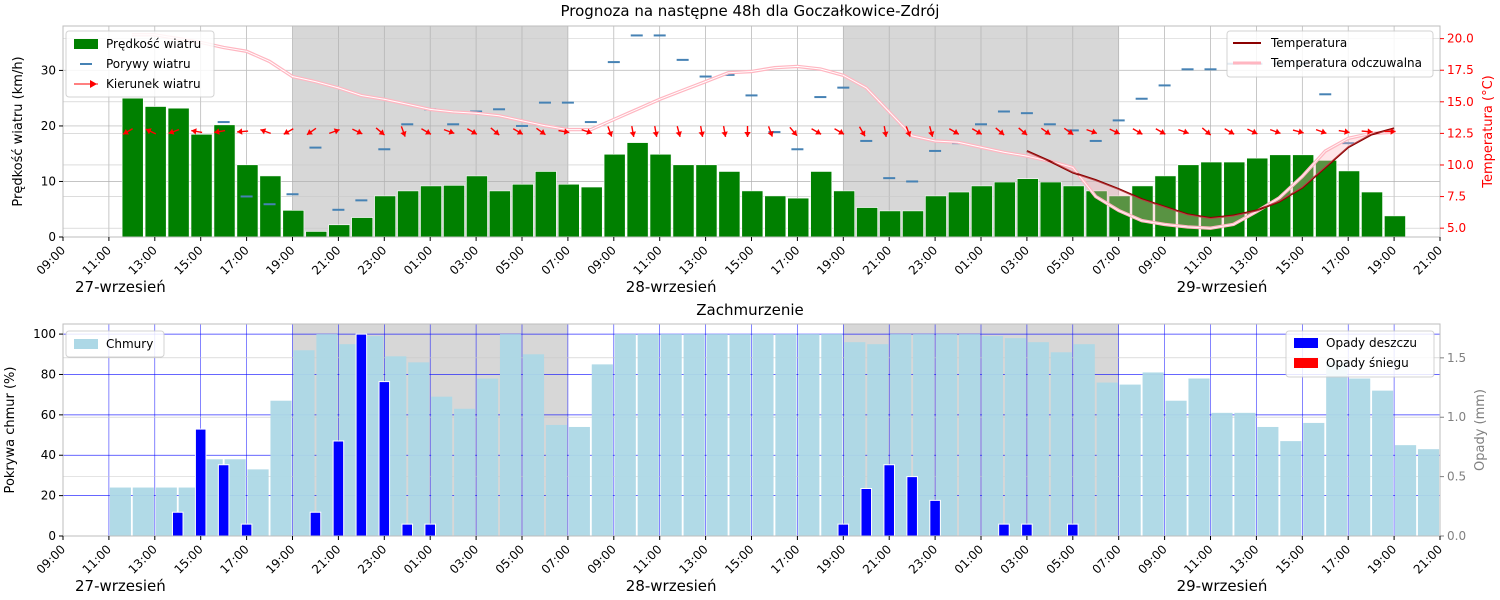 This screenshot has height=600, width=1500. I want to click on x-tick-label: 05:00, so click(1061, 559).